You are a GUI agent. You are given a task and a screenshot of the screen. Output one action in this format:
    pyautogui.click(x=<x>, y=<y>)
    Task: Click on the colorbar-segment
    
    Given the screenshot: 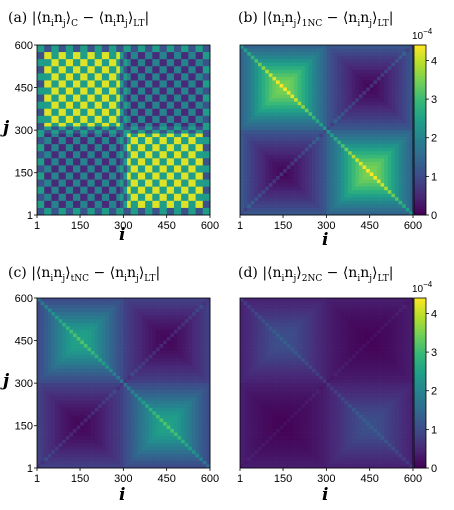 What is the action you would take?
    pyautogui.click(x=420, y=191)
    